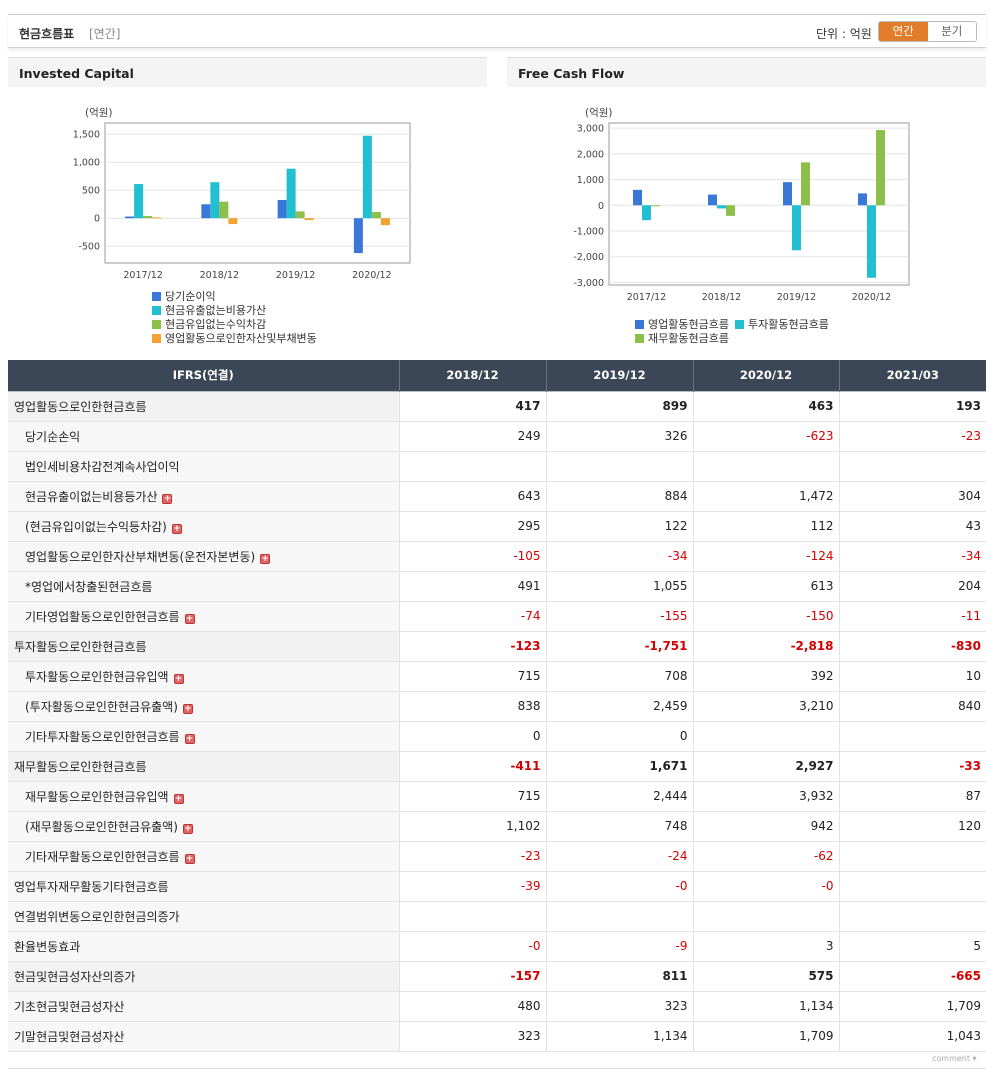 This screenshot has height=1084, width=991. Describe the element at coordinates (912, 1006) in the screenshot. I see `table-cell: 1,709` at that location.